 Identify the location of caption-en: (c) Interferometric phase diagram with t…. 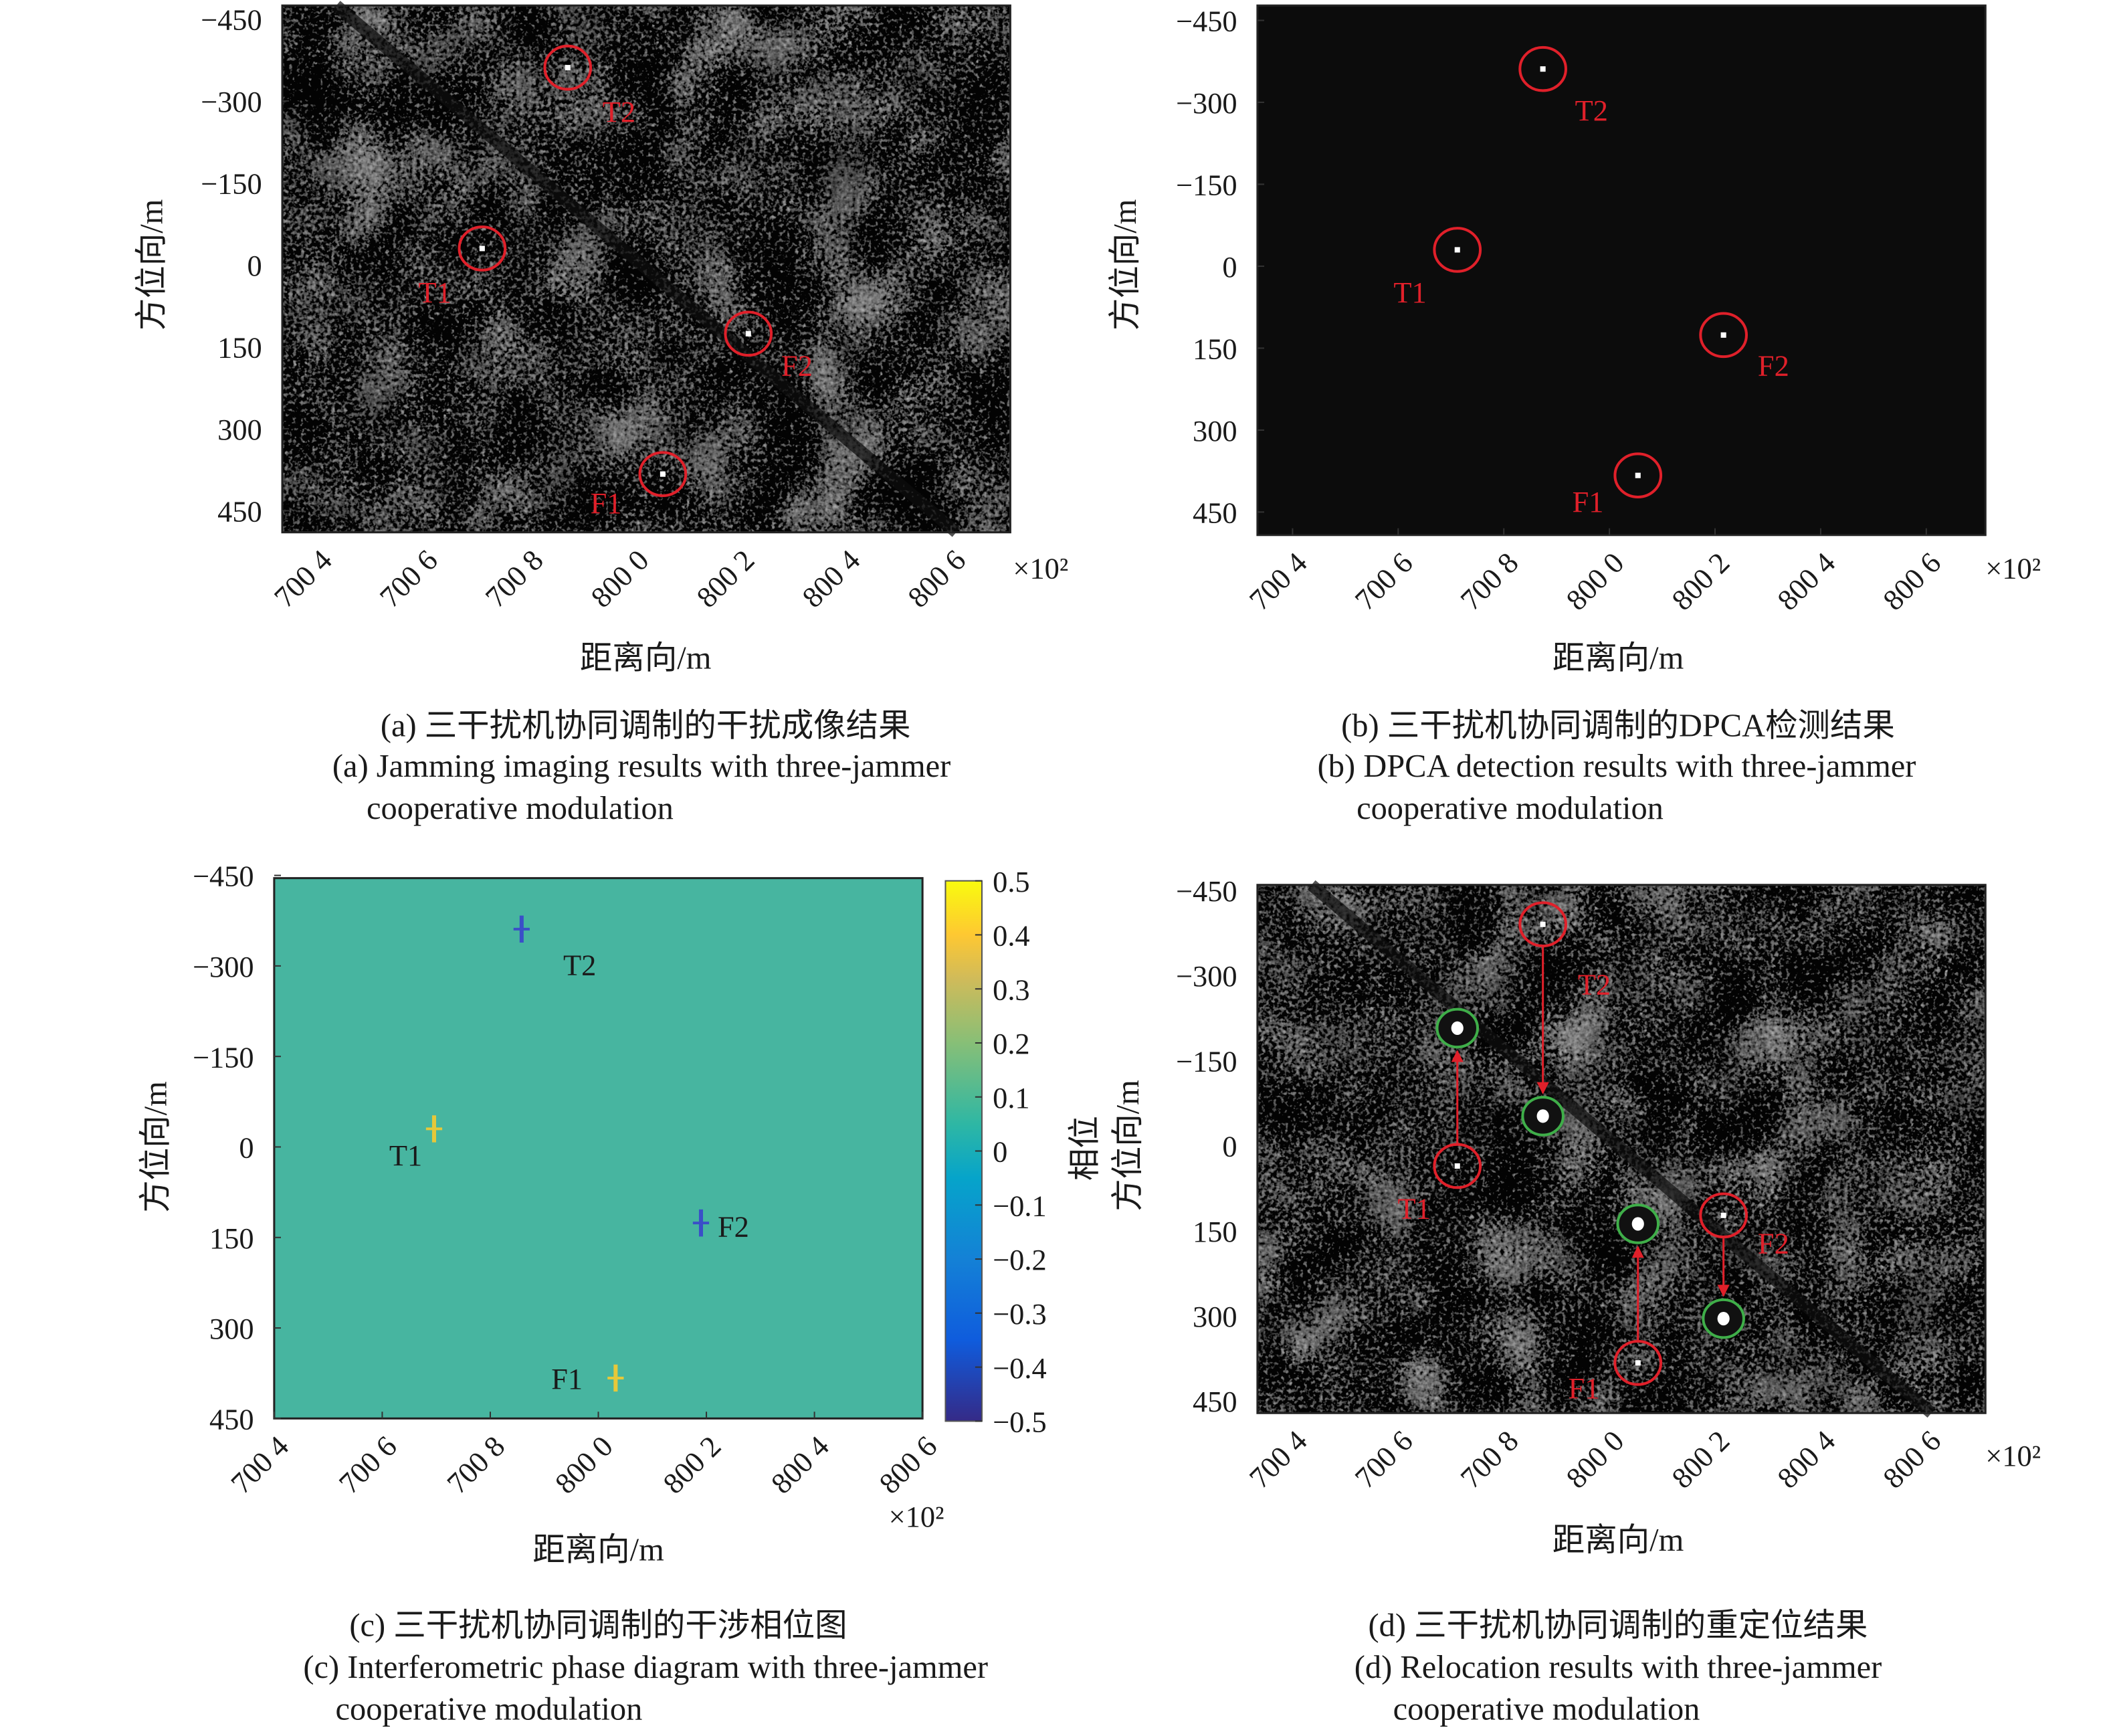
(645, 1667).